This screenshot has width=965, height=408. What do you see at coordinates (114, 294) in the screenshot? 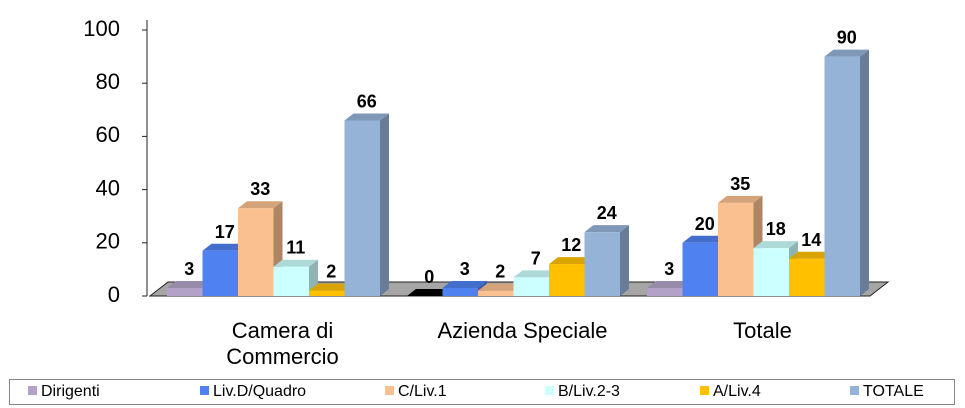
I see `y-tick-label: 0` at bounding box center [114, 294].